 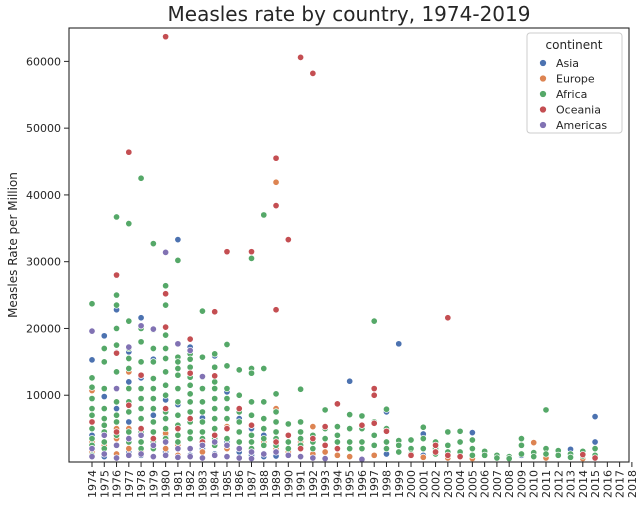 What do you see at coordinates (43, 328) in the screenshot?
I see `y-tick-label: 20000` at bounding box center [43, 328].